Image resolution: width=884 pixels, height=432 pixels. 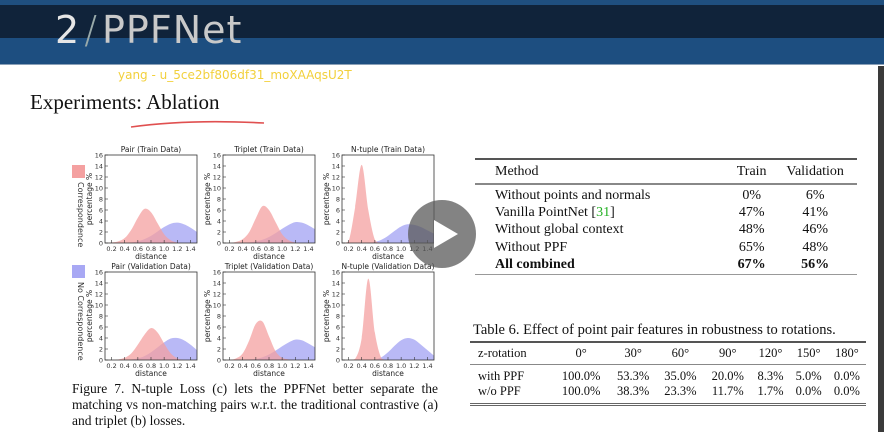 I want to click on value-cell: 1.7%, so click(x=770, y=390).